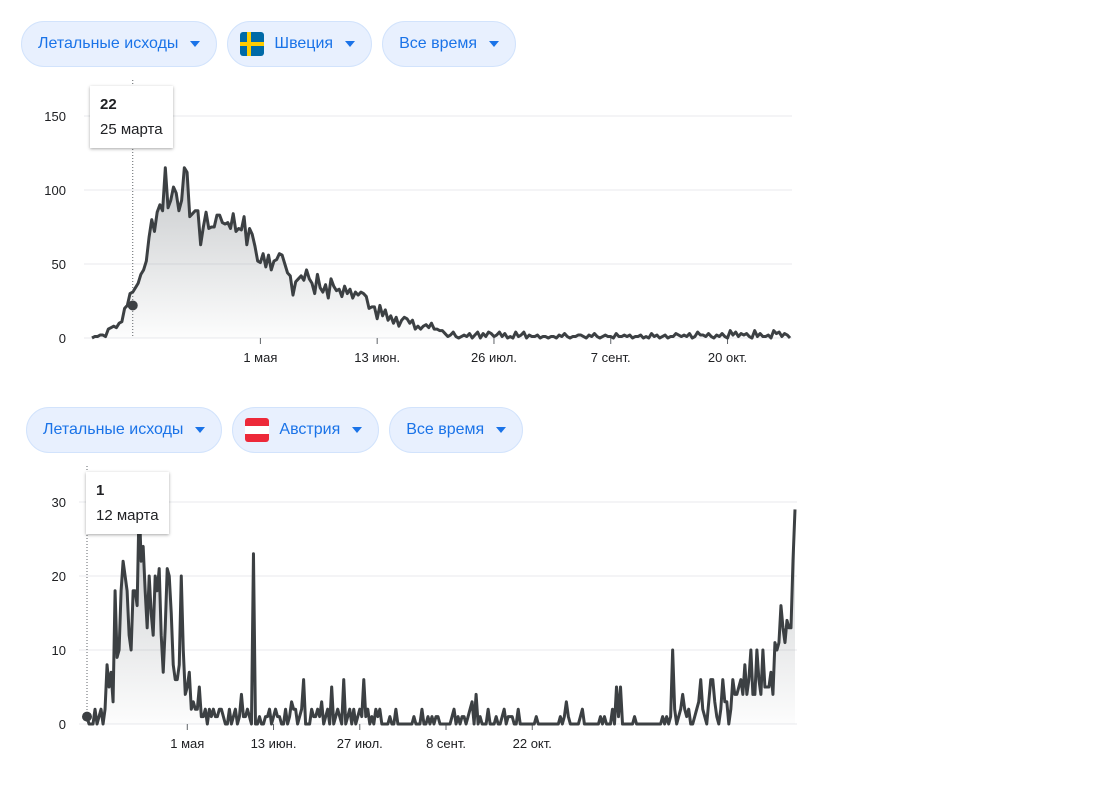  I want to click on filter-bar-sweden: Летальные исходы Швеция Все время, so click(269, 44).